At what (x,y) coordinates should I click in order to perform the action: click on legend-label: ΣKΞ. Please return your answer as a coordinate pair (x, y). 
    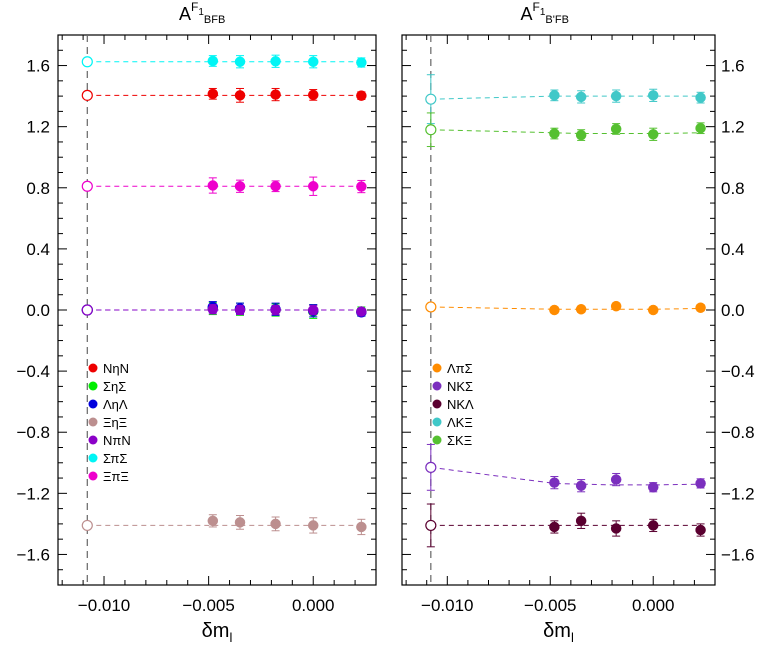
    Looking at the image, I should click on (459, 440).